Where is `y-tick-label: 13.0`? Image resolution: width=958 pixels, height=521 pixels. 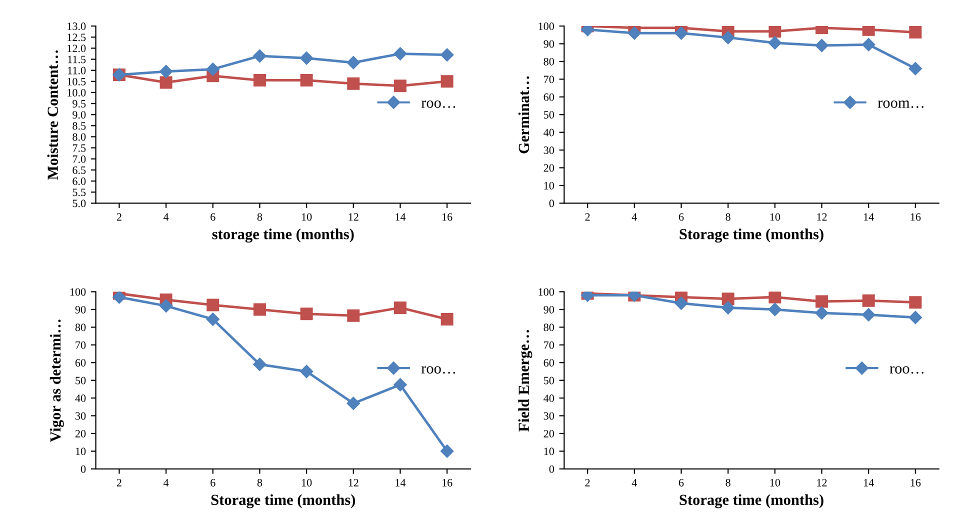 y-tick-label: 13.0 is located at coordinates (77, 26).